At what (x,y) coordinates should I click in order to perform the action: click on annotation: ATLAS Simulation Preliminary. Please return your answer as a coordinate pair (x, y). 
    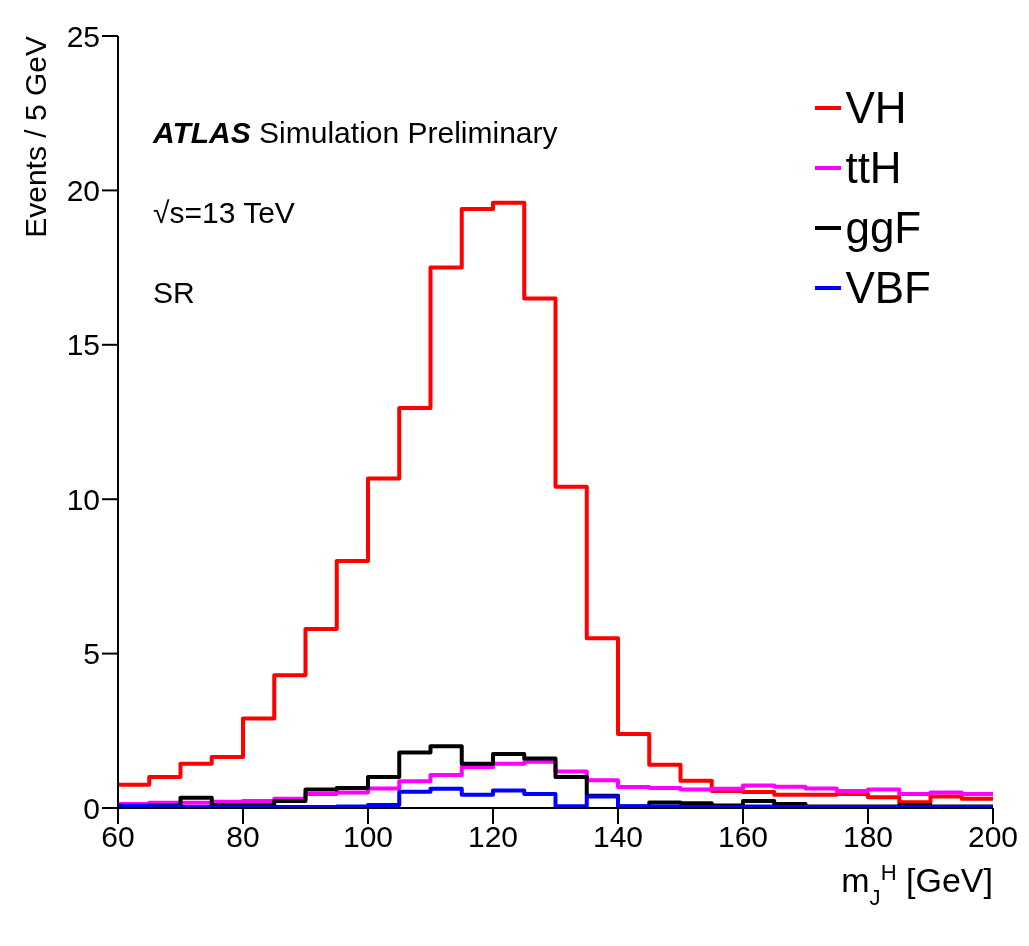
    Looking at the image, I should click on (355, 133).